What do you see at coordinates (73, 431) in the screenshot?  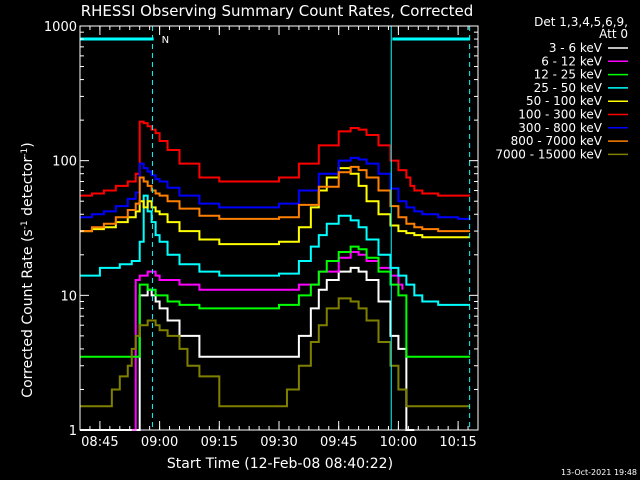 I see `y-tick-label: 1` at bounding box center [73, 431].